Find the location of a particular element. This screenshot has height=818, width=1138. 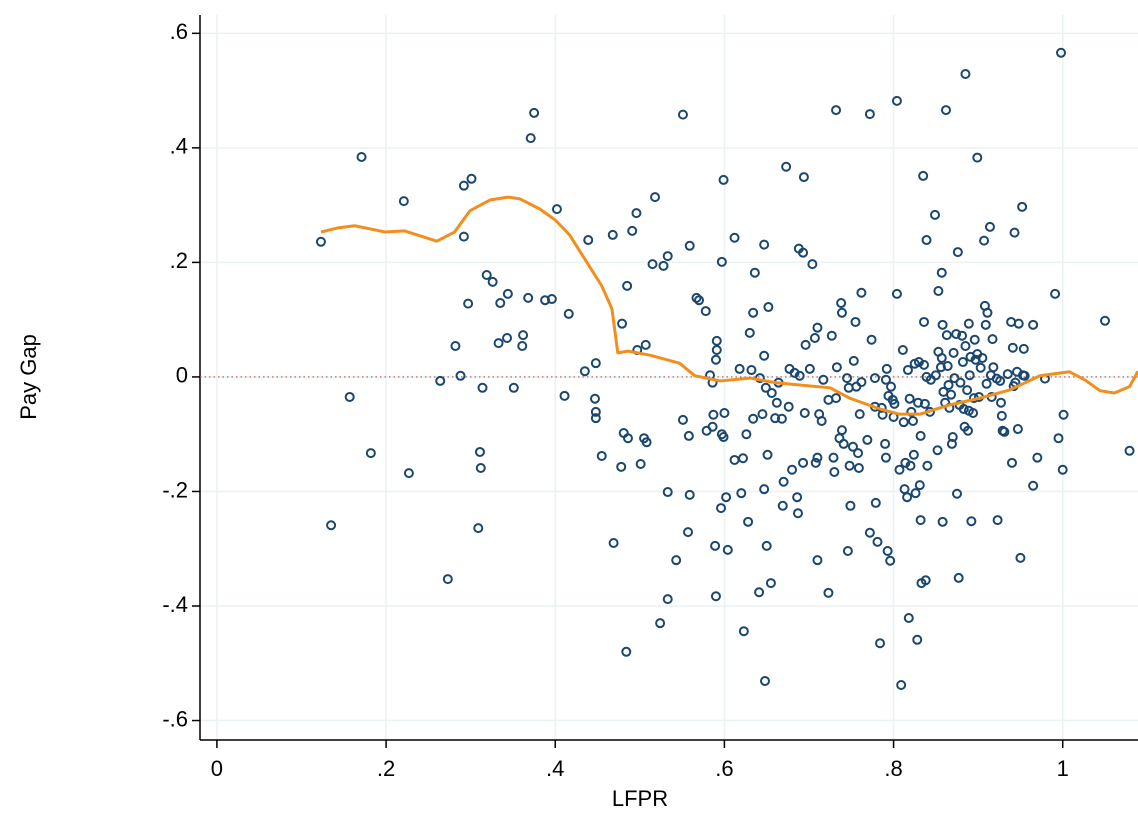

y-tick-label: .4 is located at coordinates (179, 146).